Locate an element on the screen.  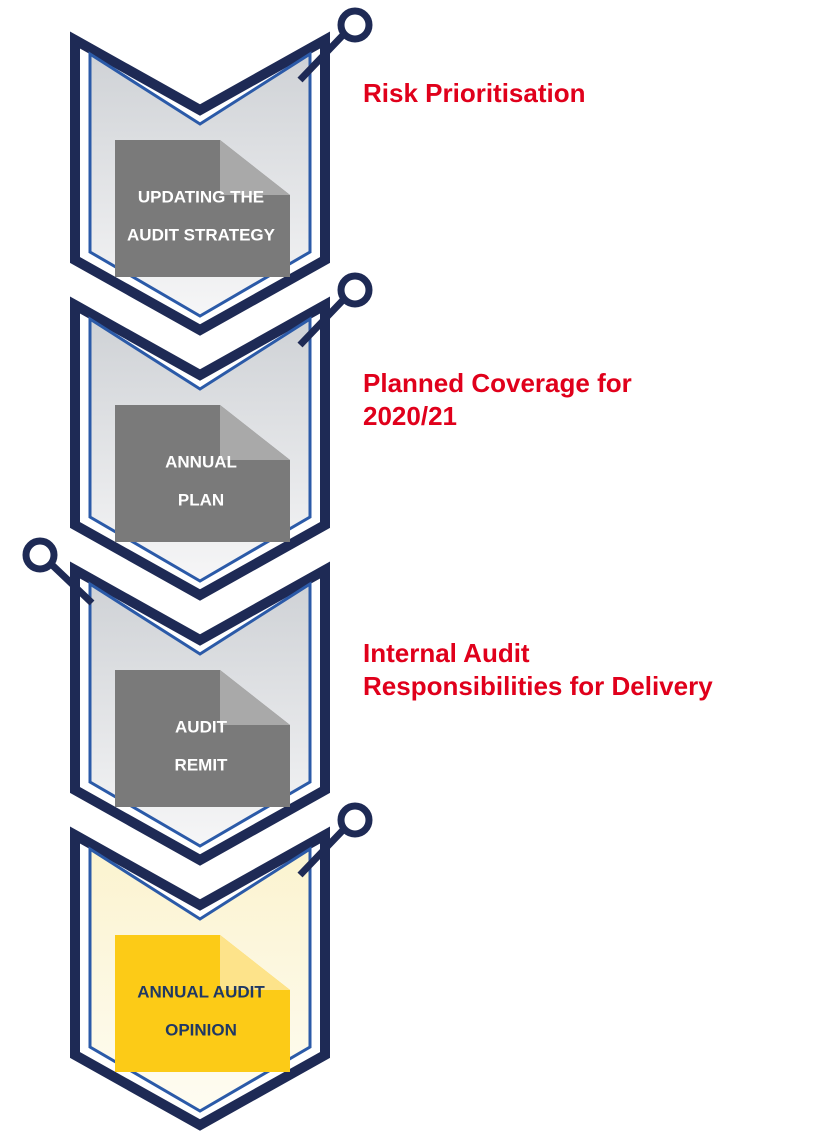
box-label: ANNUAL is located at coordinates (201, 461).